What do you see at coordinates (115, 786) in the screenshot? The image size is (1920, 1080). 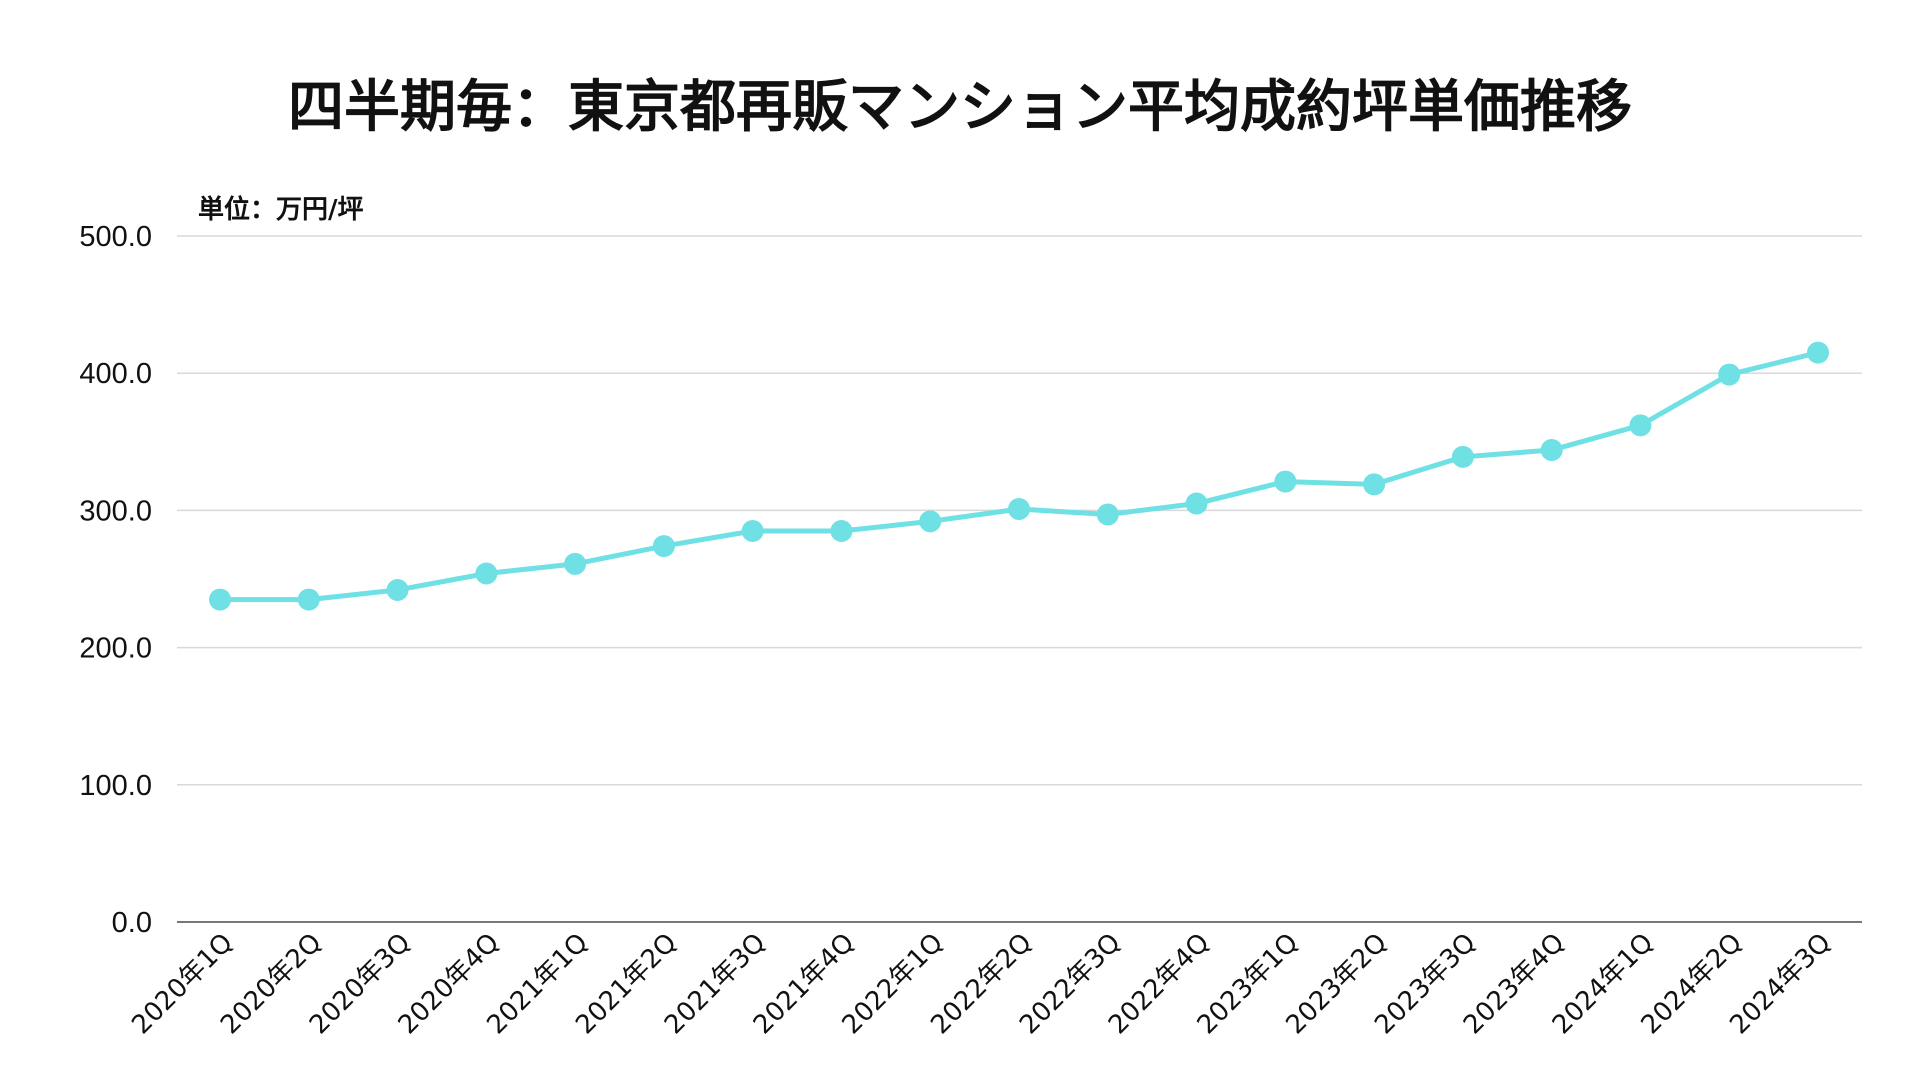 I see `y-tick-label: 100.0` at bounding box center [115, 786].